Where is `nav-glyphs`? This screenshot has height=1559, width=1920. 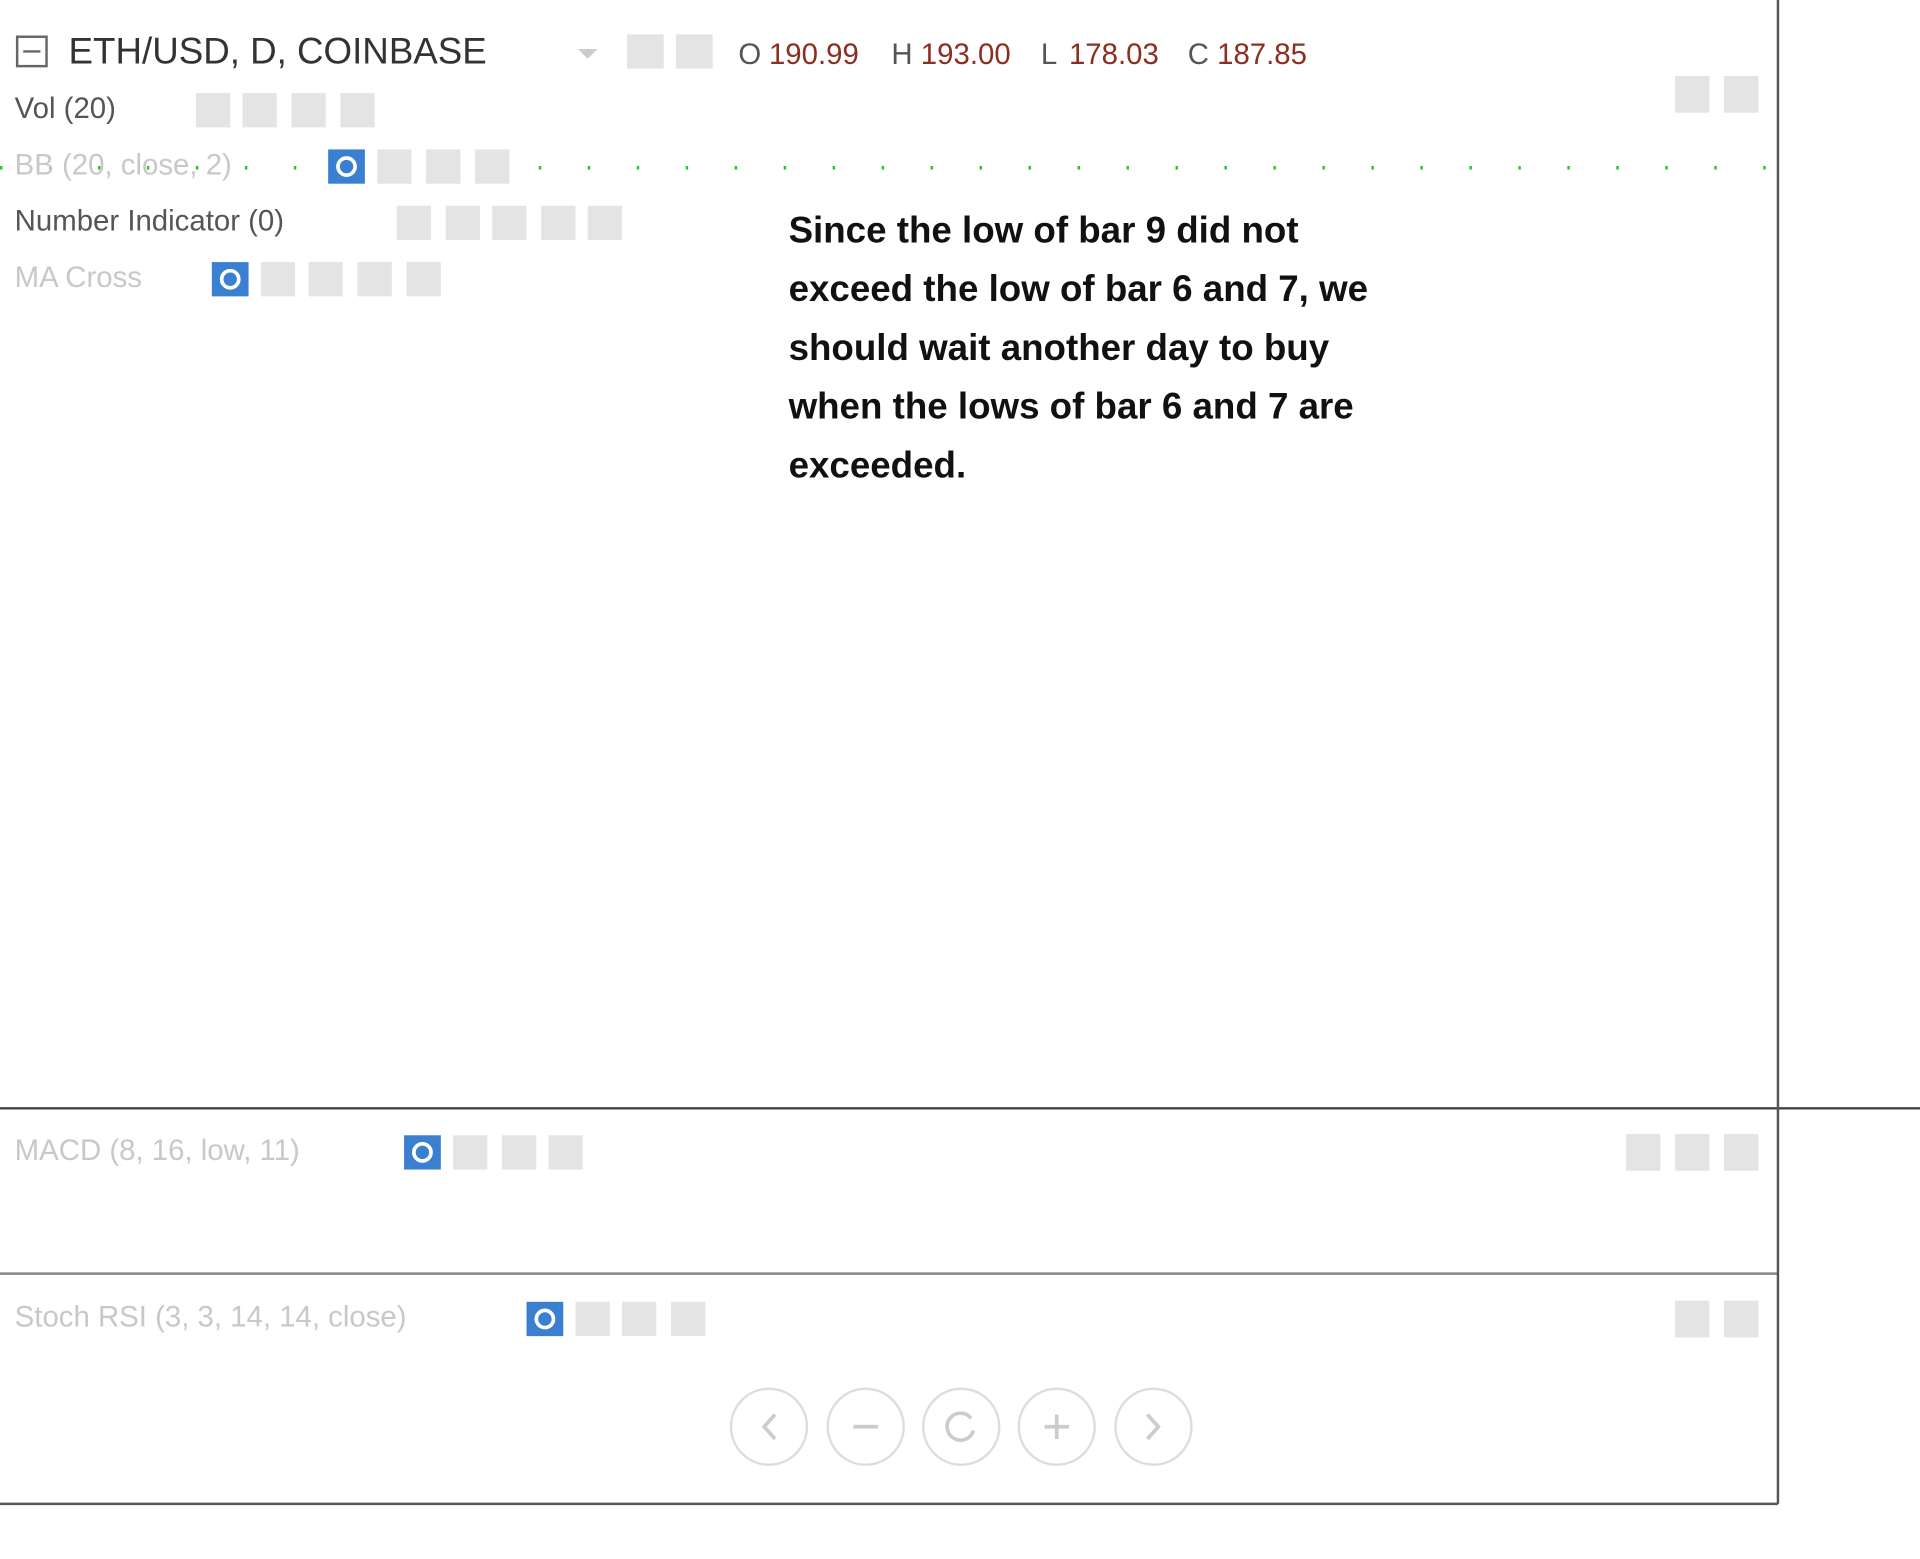
nav-glyphs is located at coordinates (961, 1426).